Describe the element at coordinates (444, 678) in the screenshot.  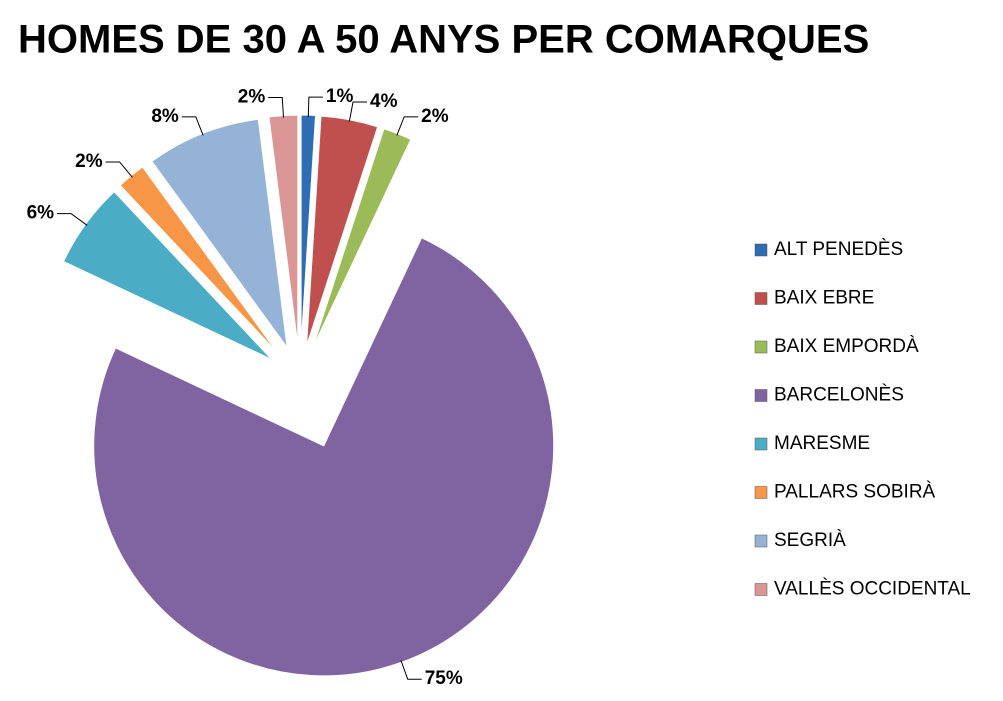
I see `data-label: 75%` at that location.